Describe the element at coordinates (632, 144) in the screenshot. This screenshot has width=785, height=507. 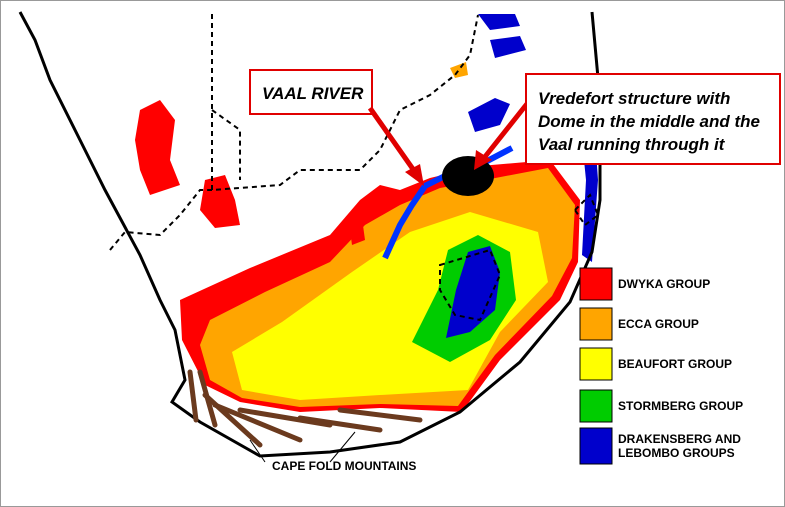
I see `callout-text: Vaal running through it` at that location.